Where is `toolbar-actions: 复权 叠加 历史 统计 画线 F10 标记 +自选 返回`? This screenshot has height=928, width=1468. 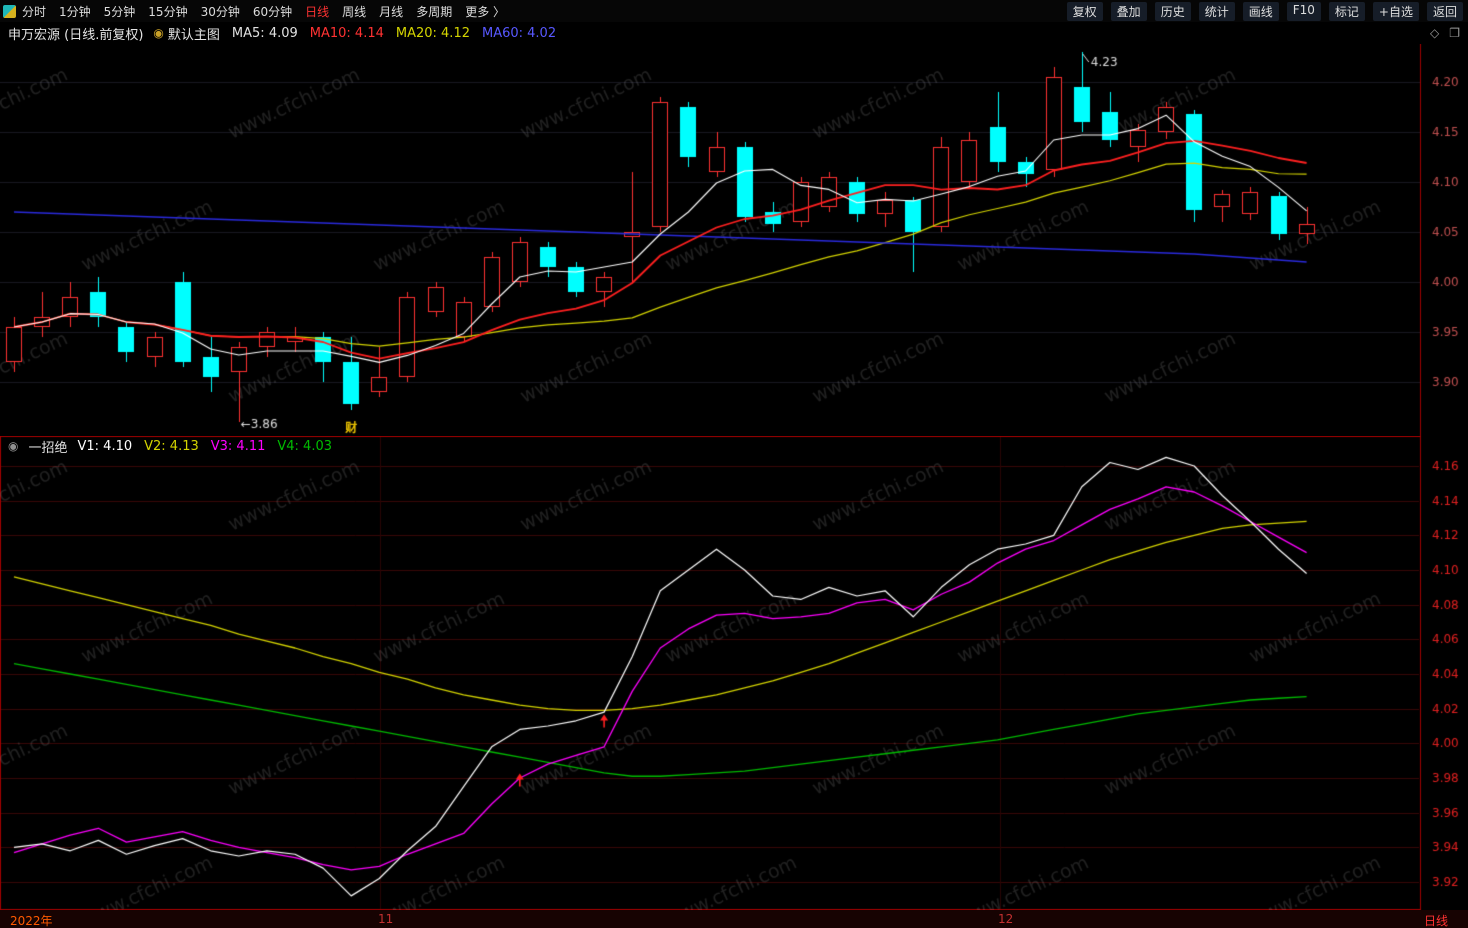 toolbar-actions: 复权 叠加 历史 统计 画线 F10 标记 +自选 返回 is located at coordinates (1264, 11).